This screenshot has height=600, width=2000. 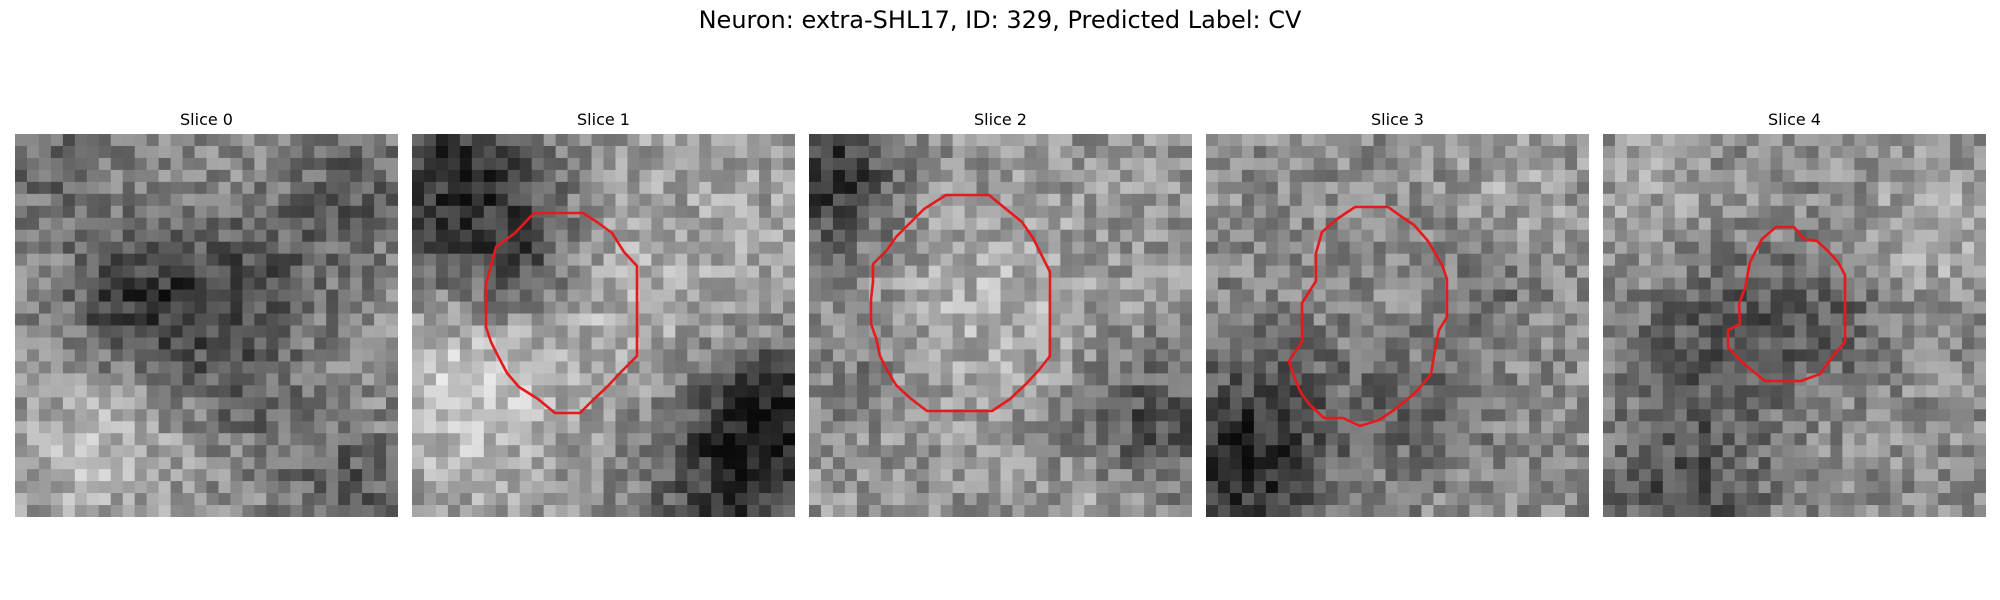 What do you see at coordinates (206, 119) in the screenshot?
I see `slice-title-0: Slice 0` at bounding box center [206, 119].